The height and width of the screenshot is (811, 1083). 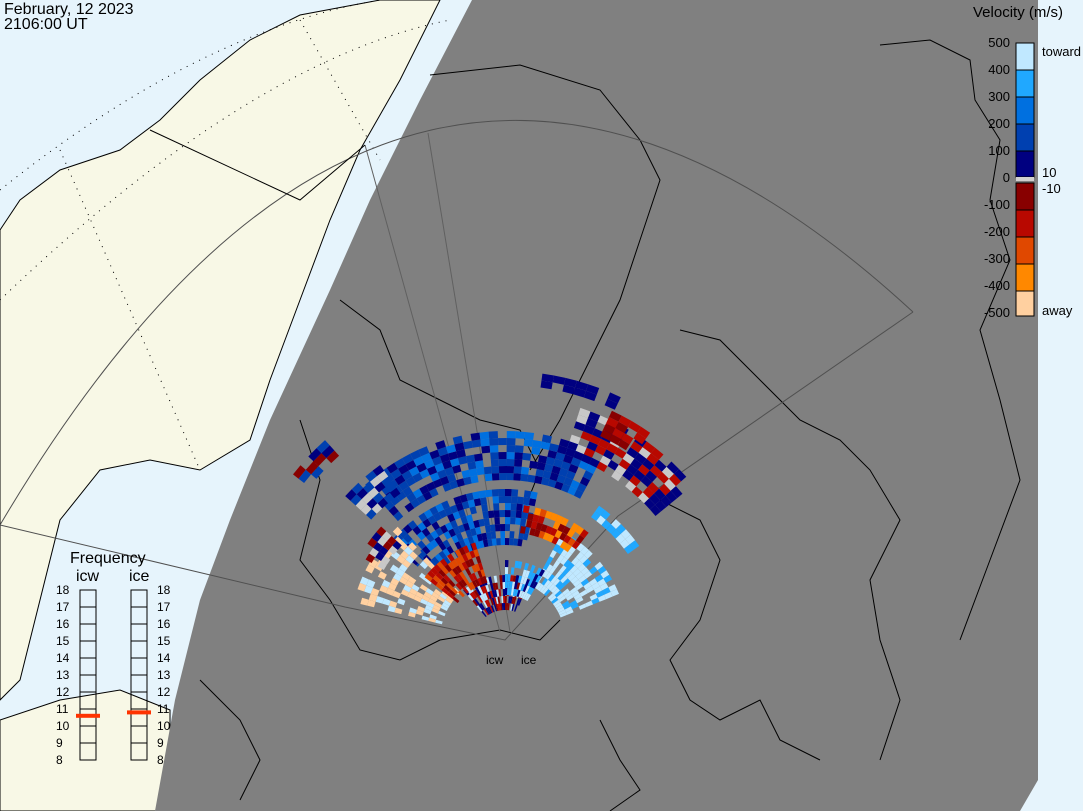 What do you see at coordinates (63, 607) in the screenshot?
I see `frequency-tick-left: 17` at bounding box center [63, 607].